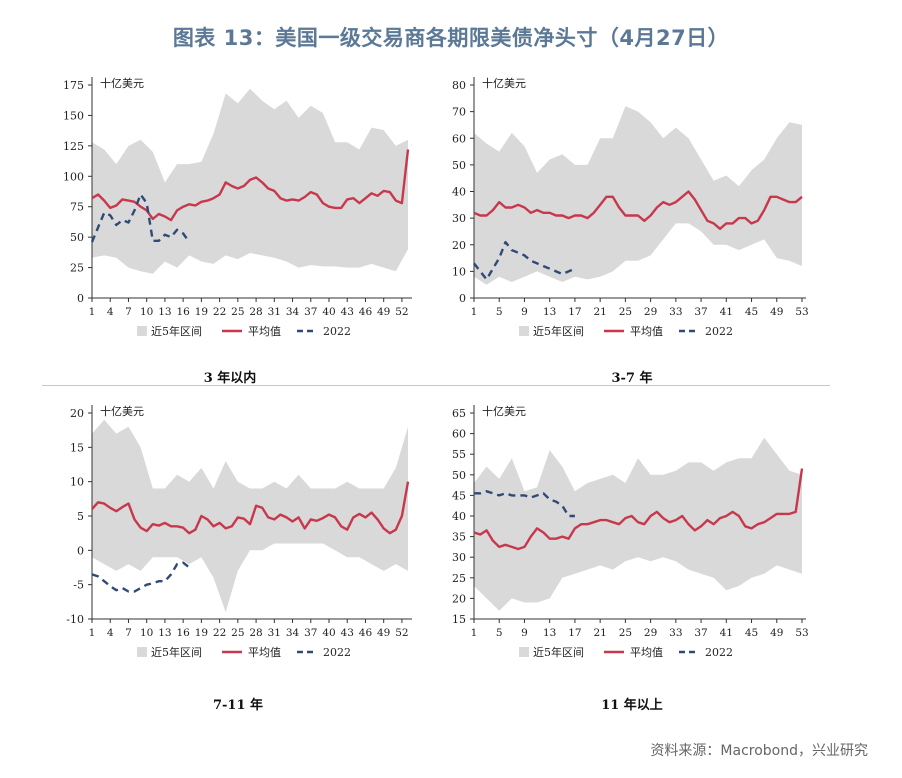 The width and height of the screenshot is (902, 778). I want to click on y-tick-label: 30, so click(459, 557).